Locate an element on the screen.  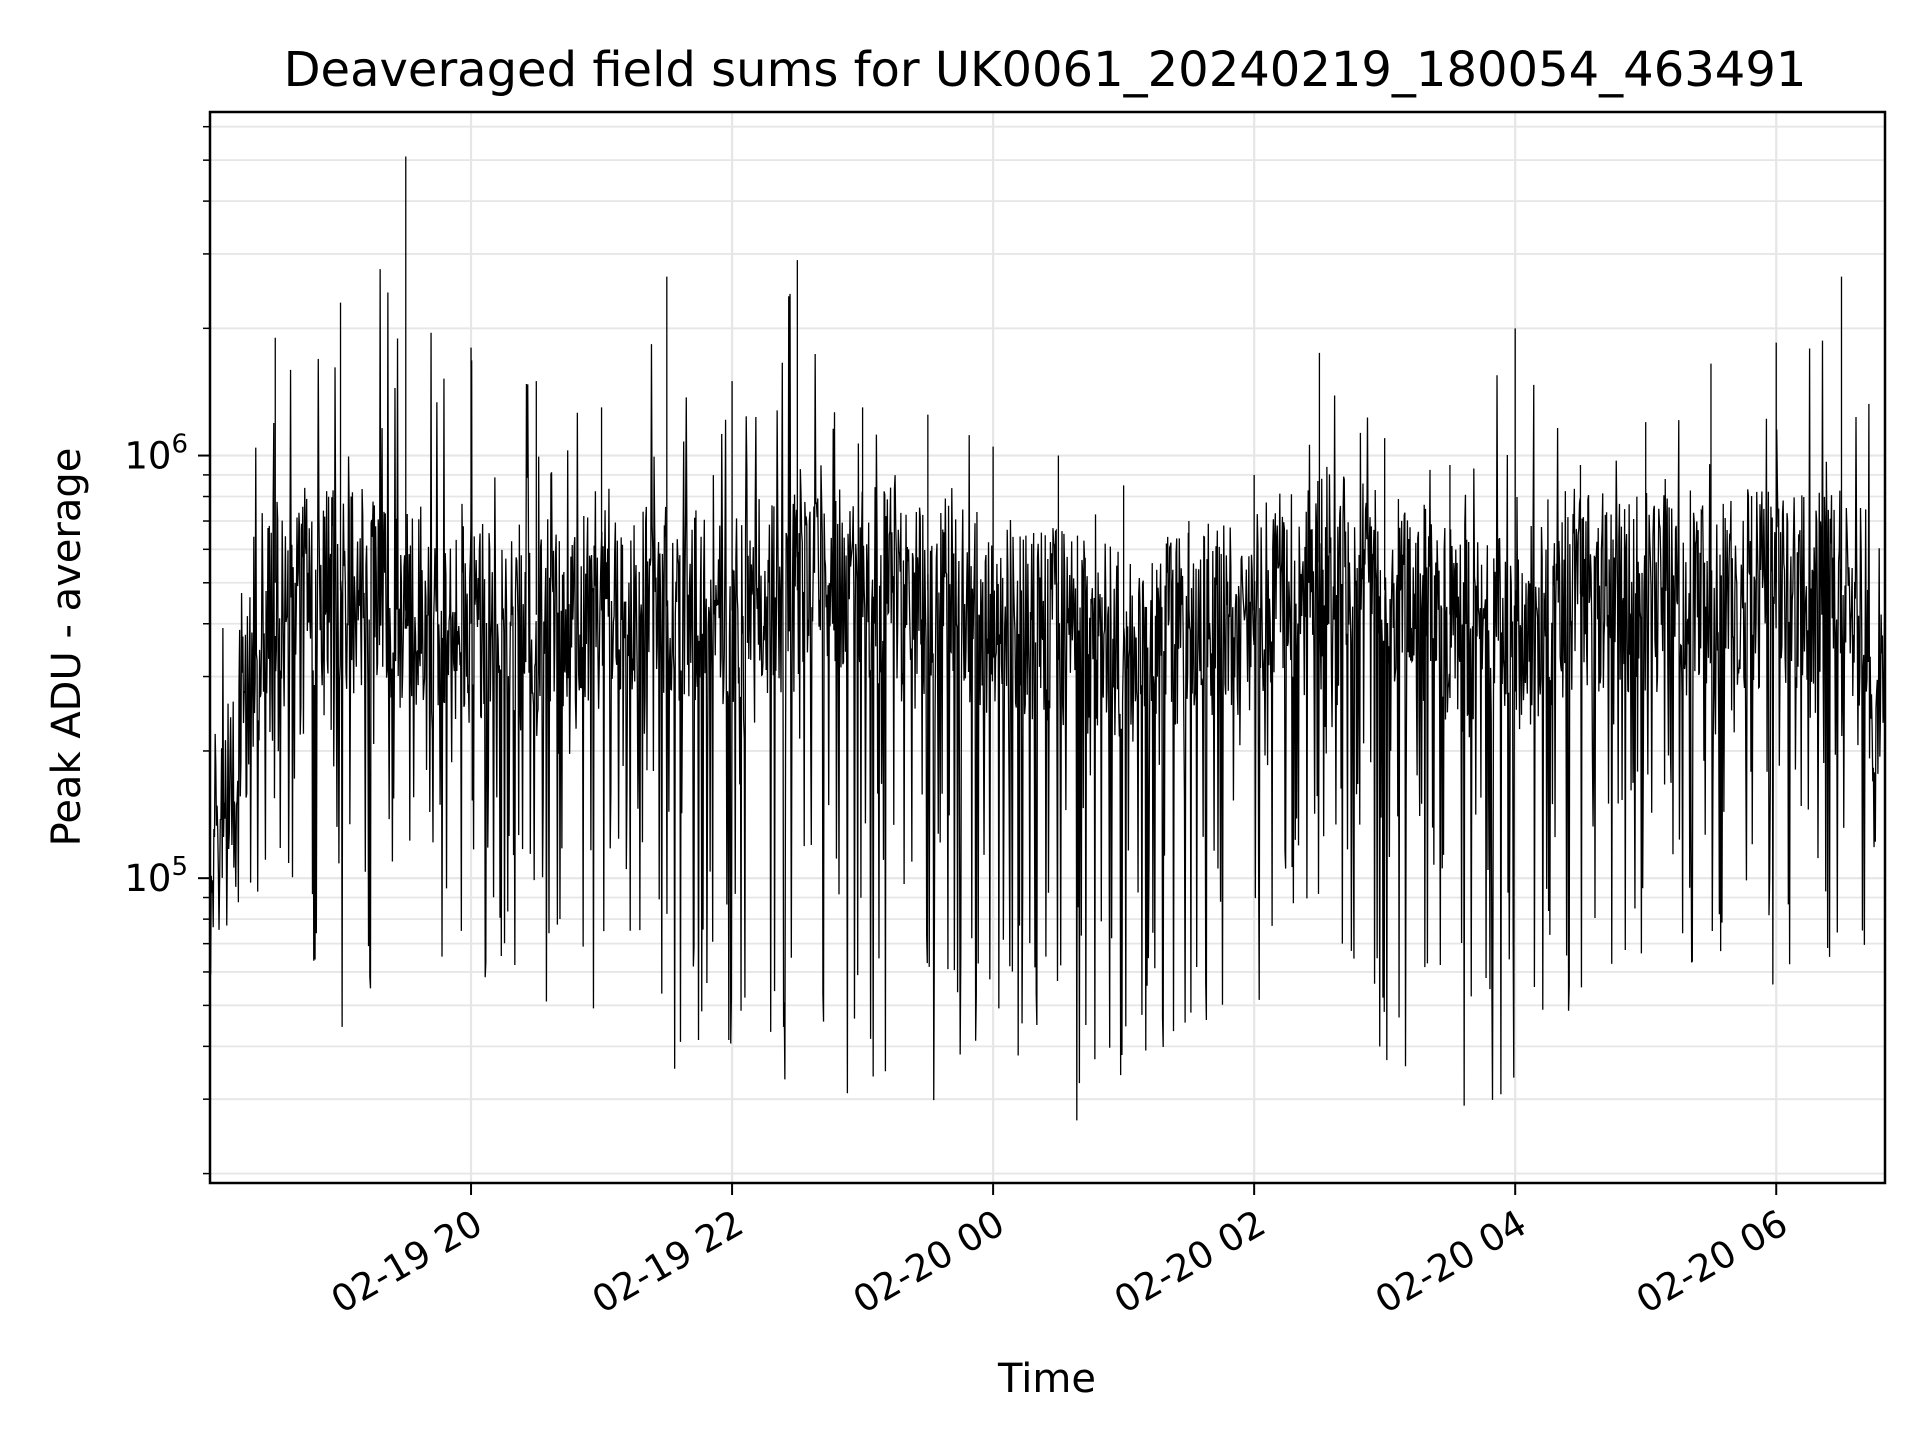
x-tick-label: 02-20 04 is located at coordinates (1451, 1262).